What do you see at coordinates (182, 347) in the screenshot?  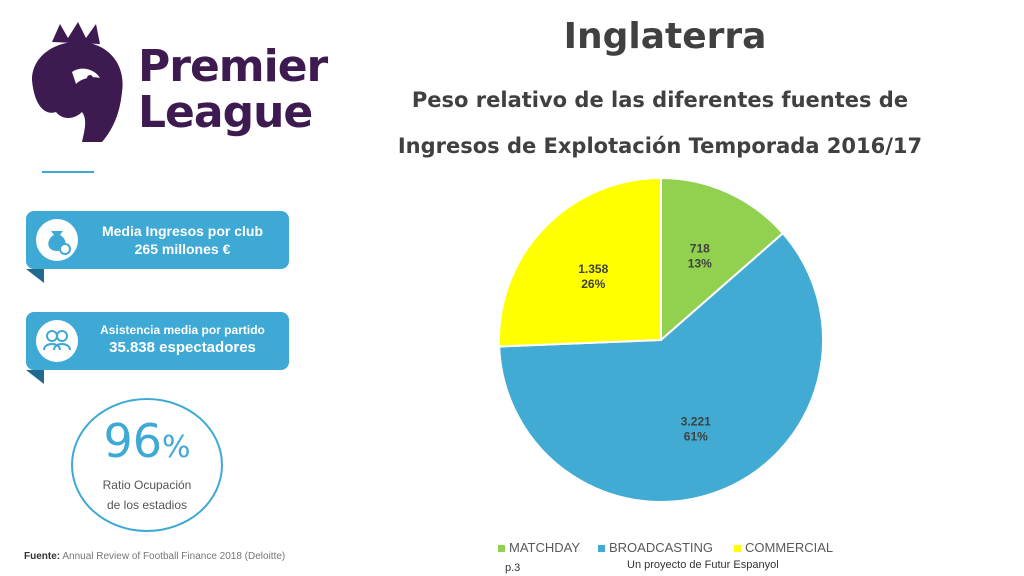 I see `attendance-value: 35.838 espectadores` at bounding box center [182, 347].